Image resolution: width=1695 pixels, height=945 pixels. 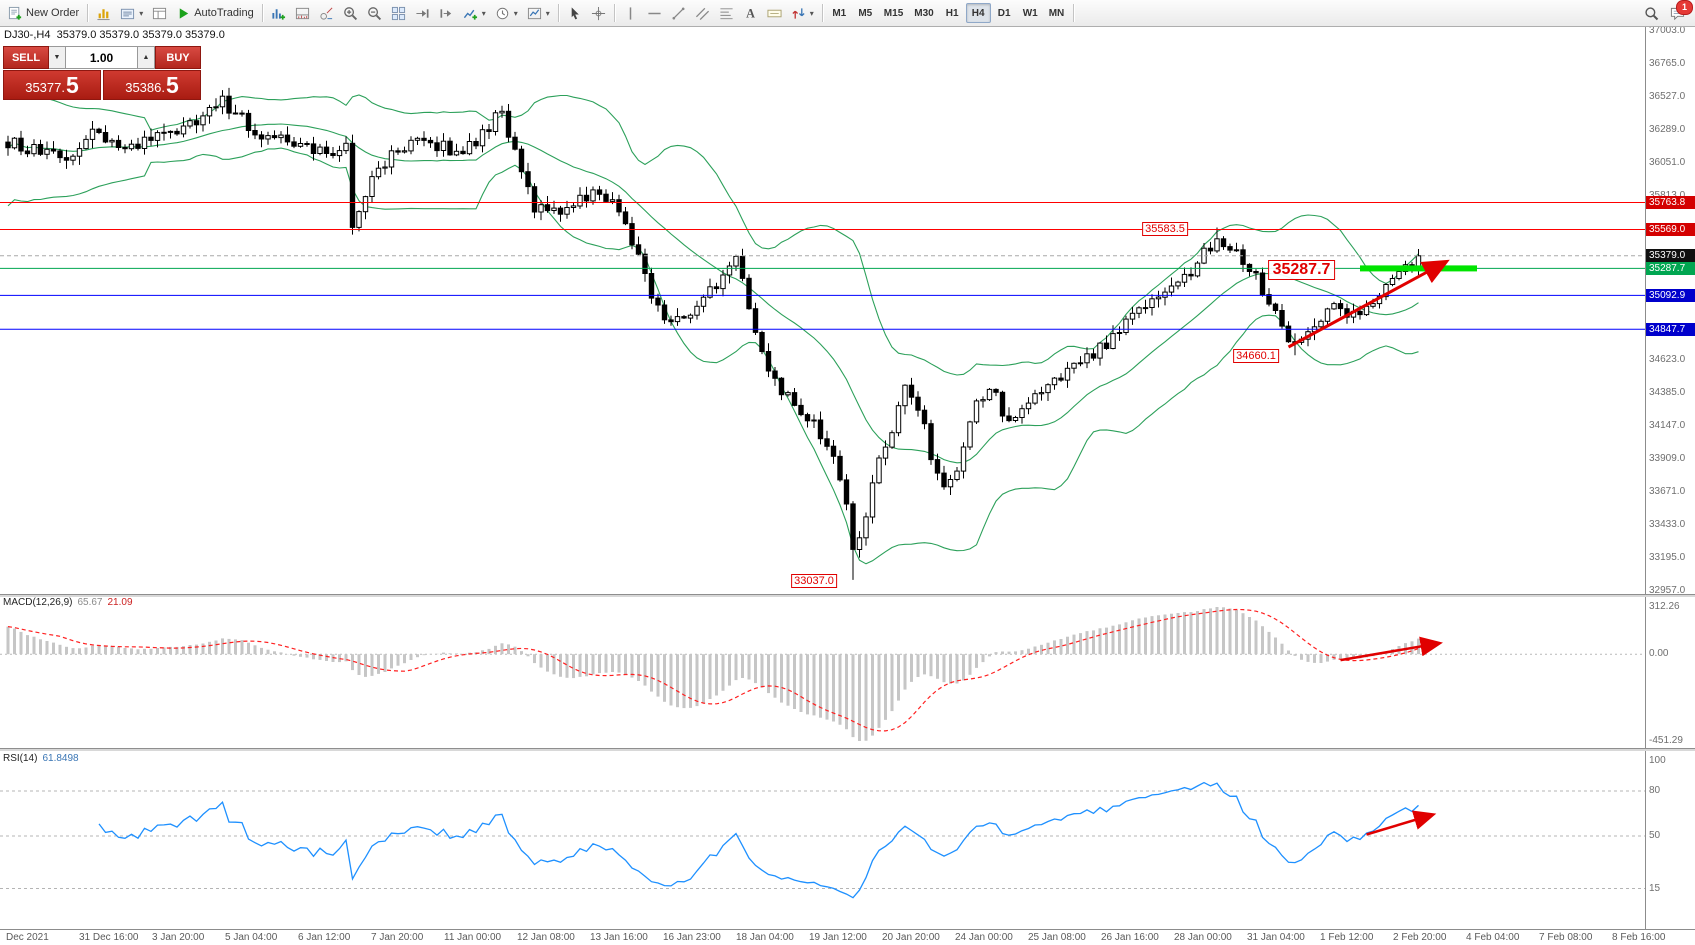 What do you see at coordinates (1418, 268) in the screenshot?
I see `resistance-zone-bar` at bounding box center [1418, 268].